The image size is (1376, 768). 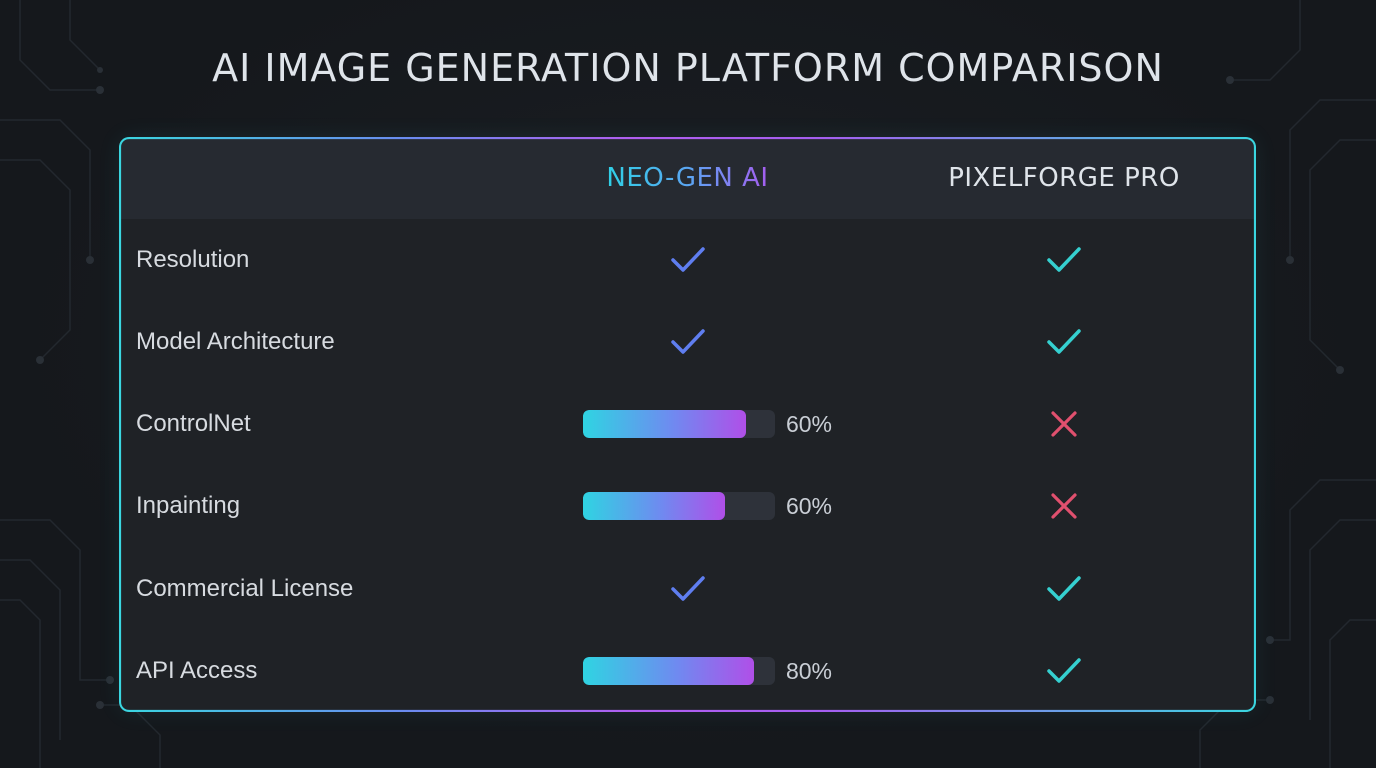 I want to click on feature-label: API Access, so click(x=197, y=670).